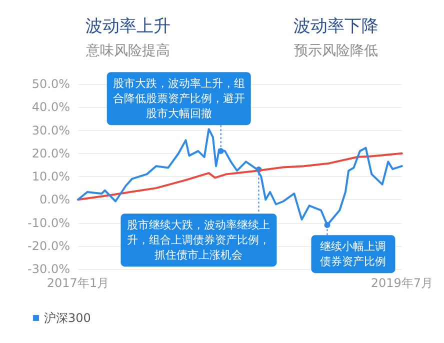 This screenshot has height=343, width=444. I want to click on text: 波动率上升, so click(128, 26).